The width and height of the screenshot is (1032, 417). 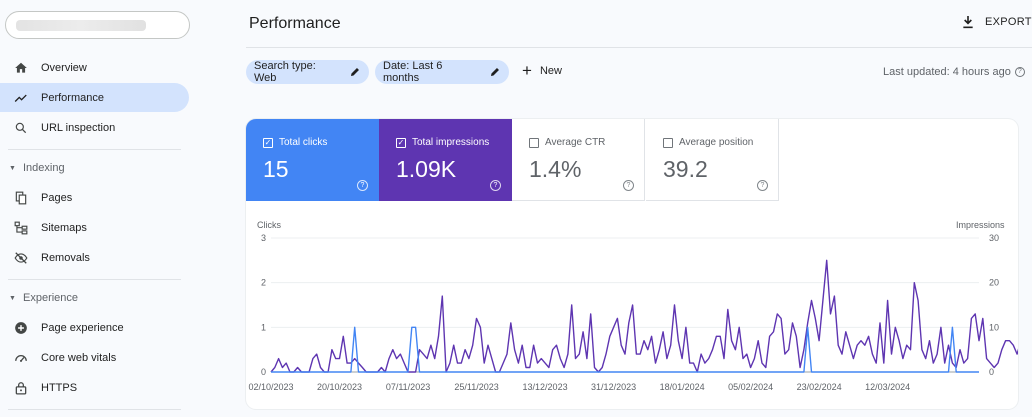 What do you see at coordinates (21, 358) in the screenshot?
I see `speedometer-icon` at bounding box center [21, 358].